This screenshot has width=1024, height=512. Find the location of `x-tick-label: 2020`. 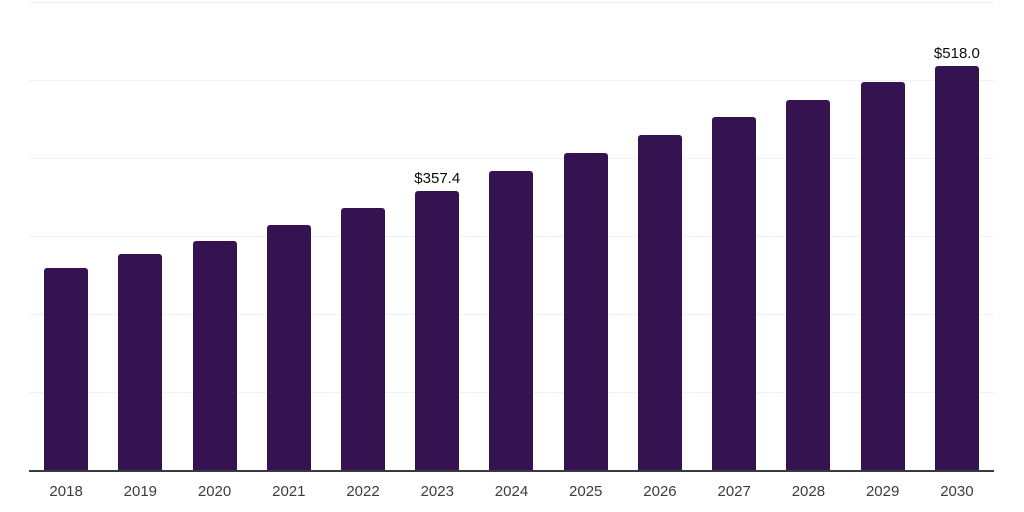

x-tick-label: 2020 is located at coordinates (214, 491).